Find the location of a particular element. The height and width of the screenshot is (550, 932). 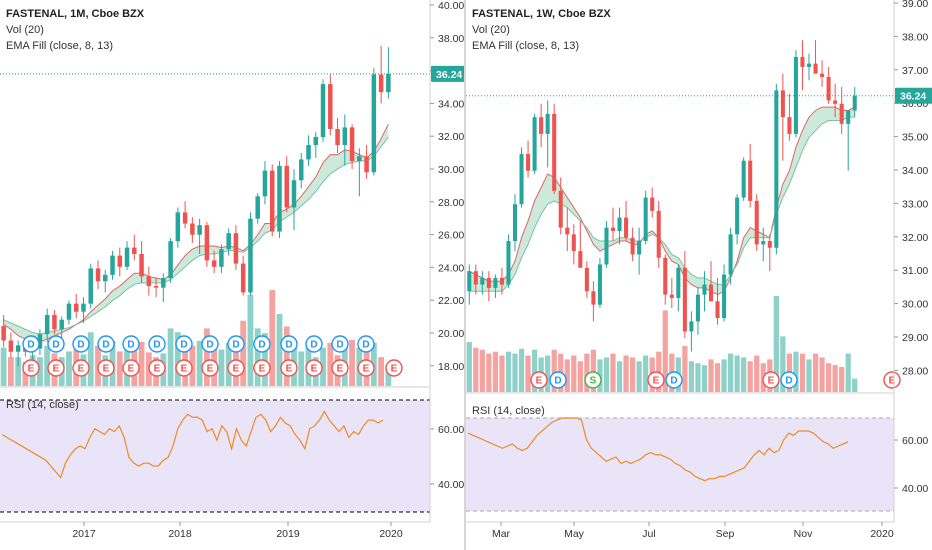

ema-fill-area is located at coordinates (662, 201).